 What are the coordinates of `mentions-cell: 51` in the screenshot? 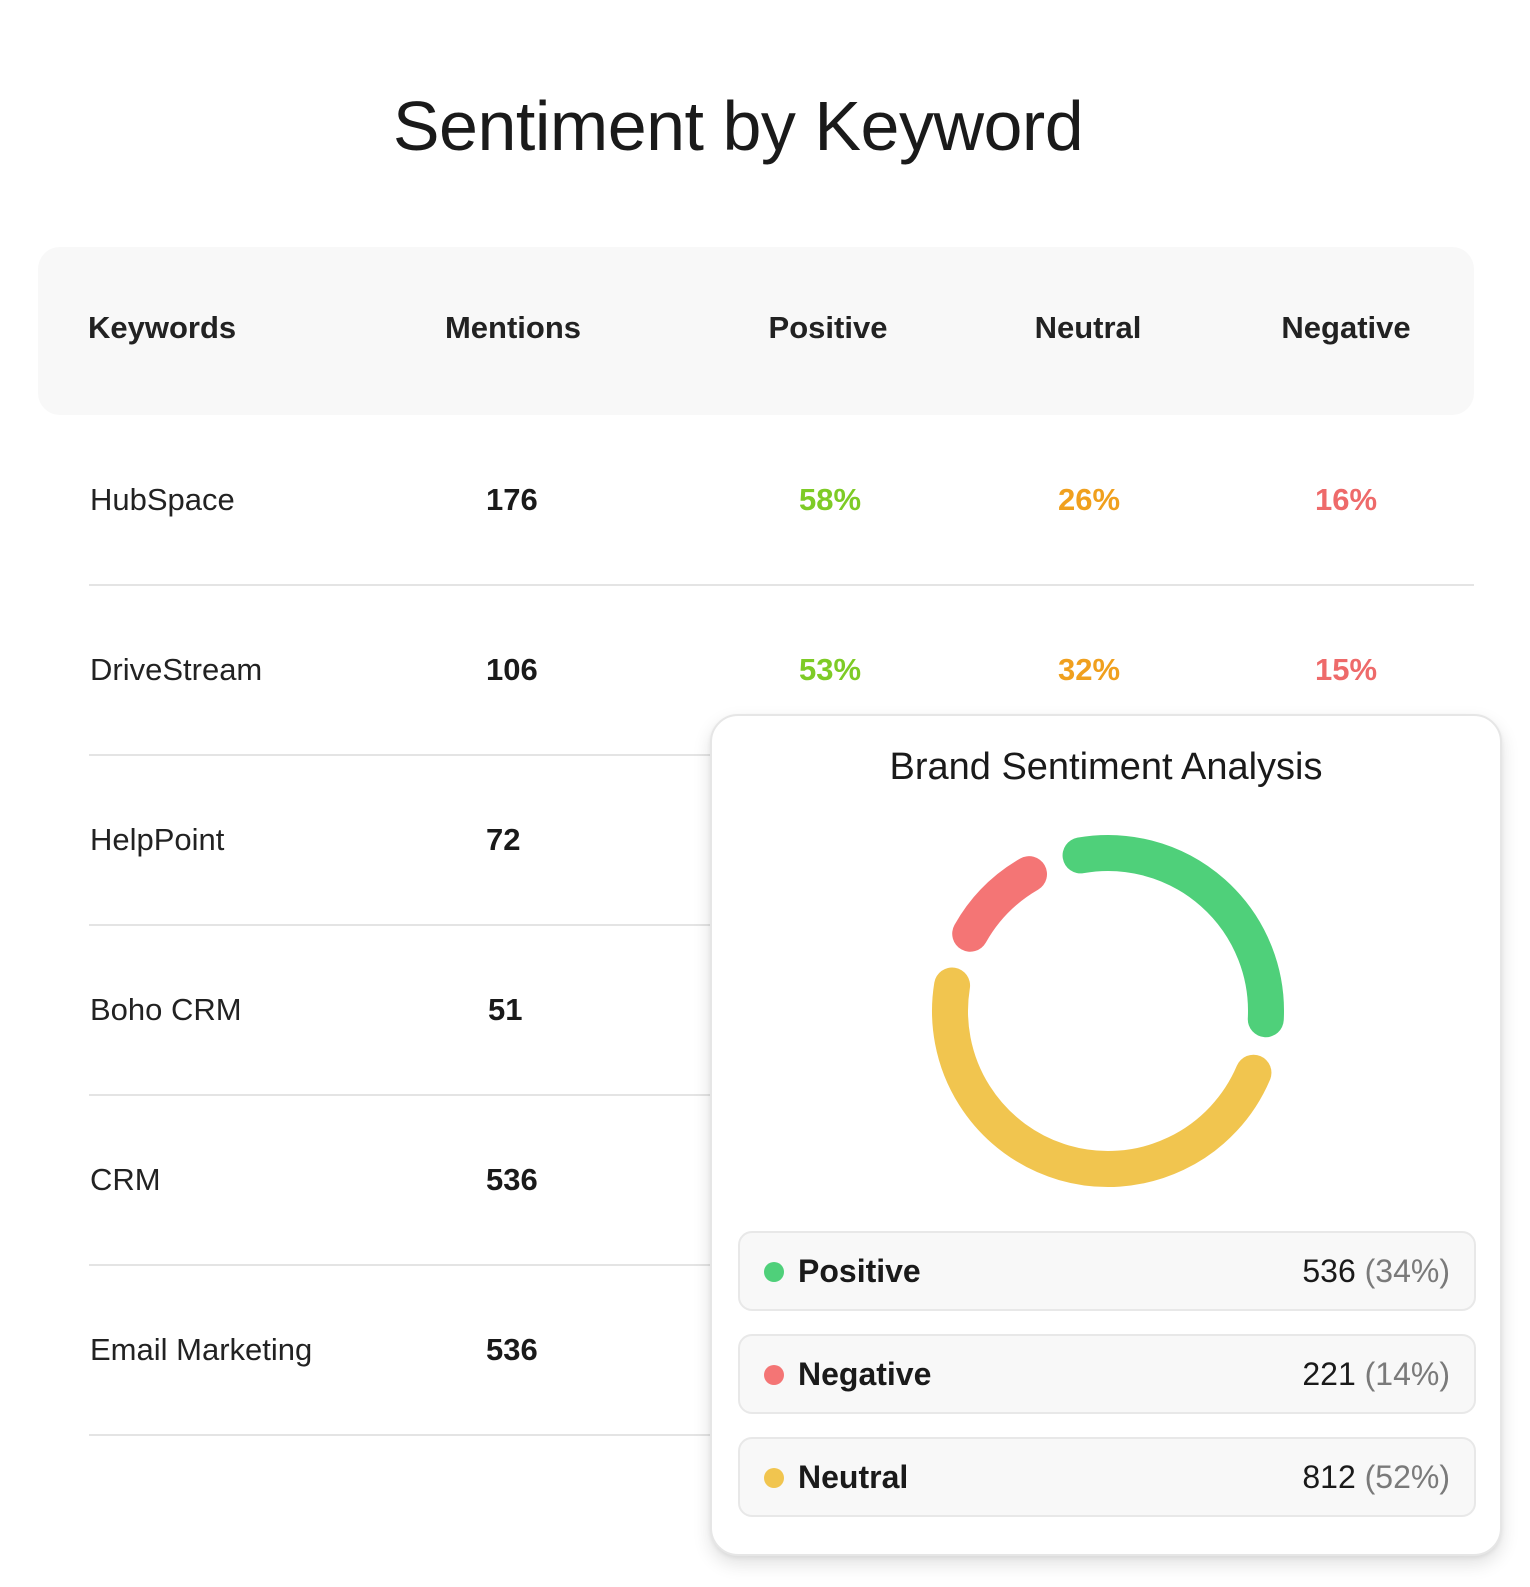 It's located at (505, 1009).